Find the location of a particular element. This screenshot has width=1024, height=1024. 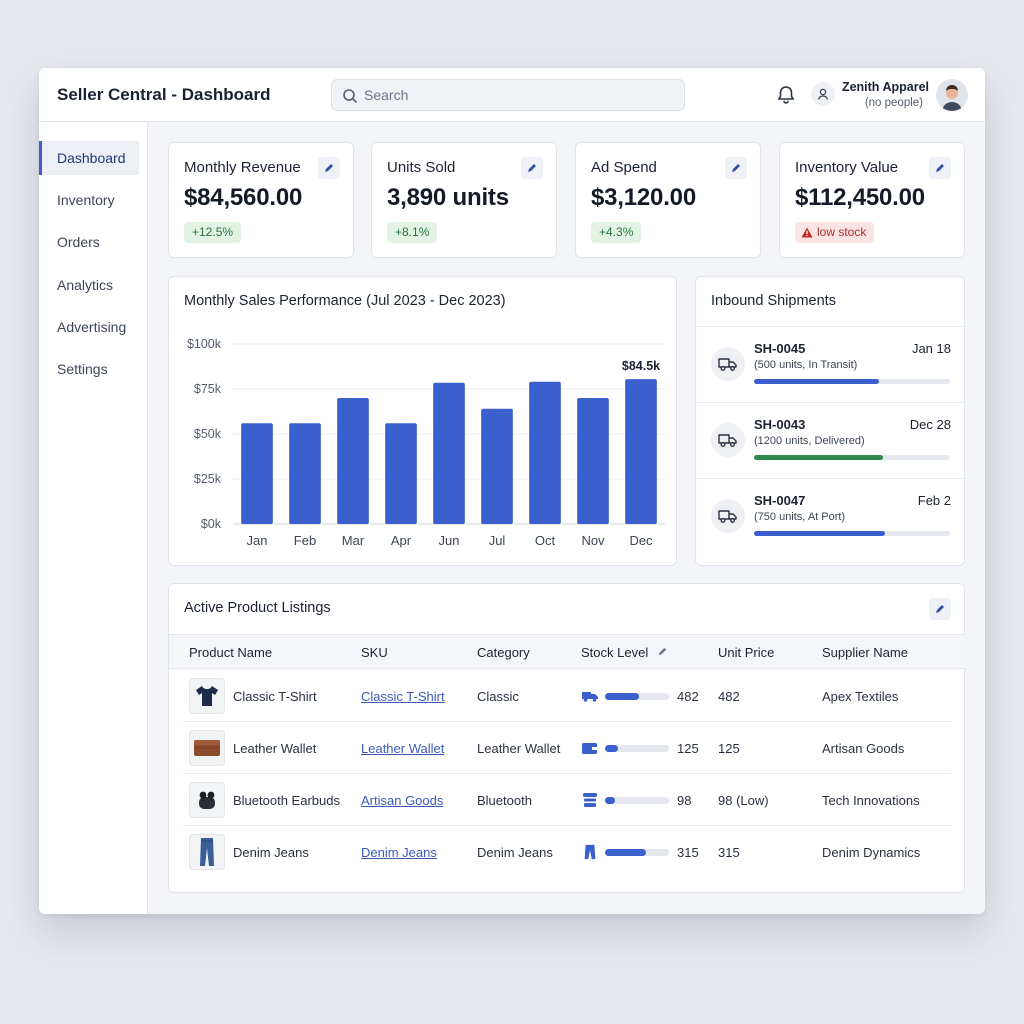

unit-price: 125 is located at coordinates (729, 748).